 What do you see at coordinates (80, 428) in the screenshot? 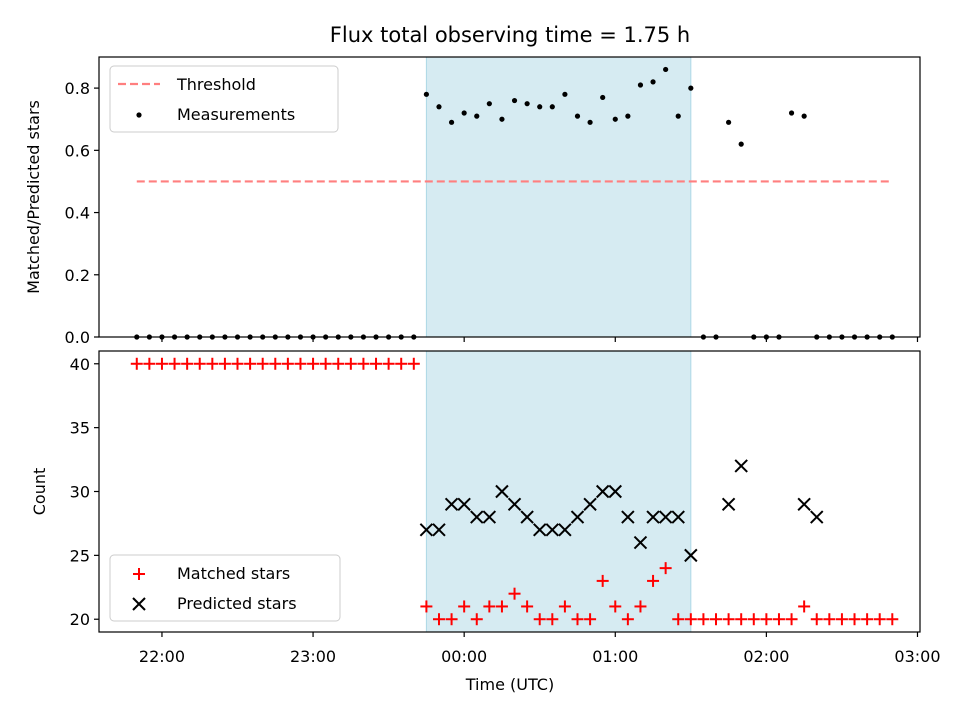
I see `bottom-y-tick-label: 35` at bounding box center [80, 428].